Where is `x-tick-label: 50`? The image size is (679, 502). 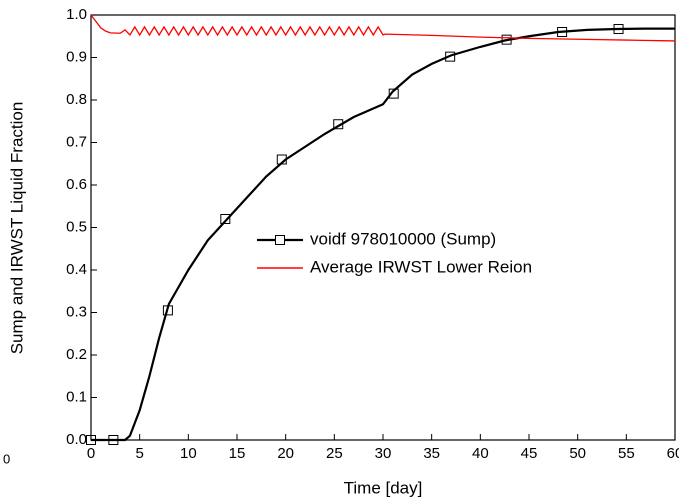
x-tick-label: 50 is located at coordinates (577, 453).